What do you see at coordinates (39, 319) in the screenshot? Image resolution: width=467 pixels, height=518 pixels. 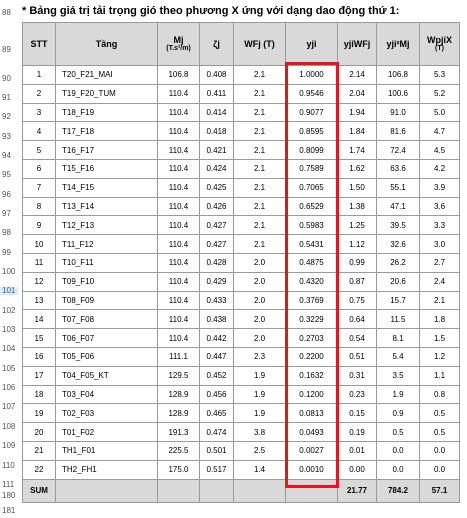 I see `cell-stt: 14` at bounding box center [39, 319].